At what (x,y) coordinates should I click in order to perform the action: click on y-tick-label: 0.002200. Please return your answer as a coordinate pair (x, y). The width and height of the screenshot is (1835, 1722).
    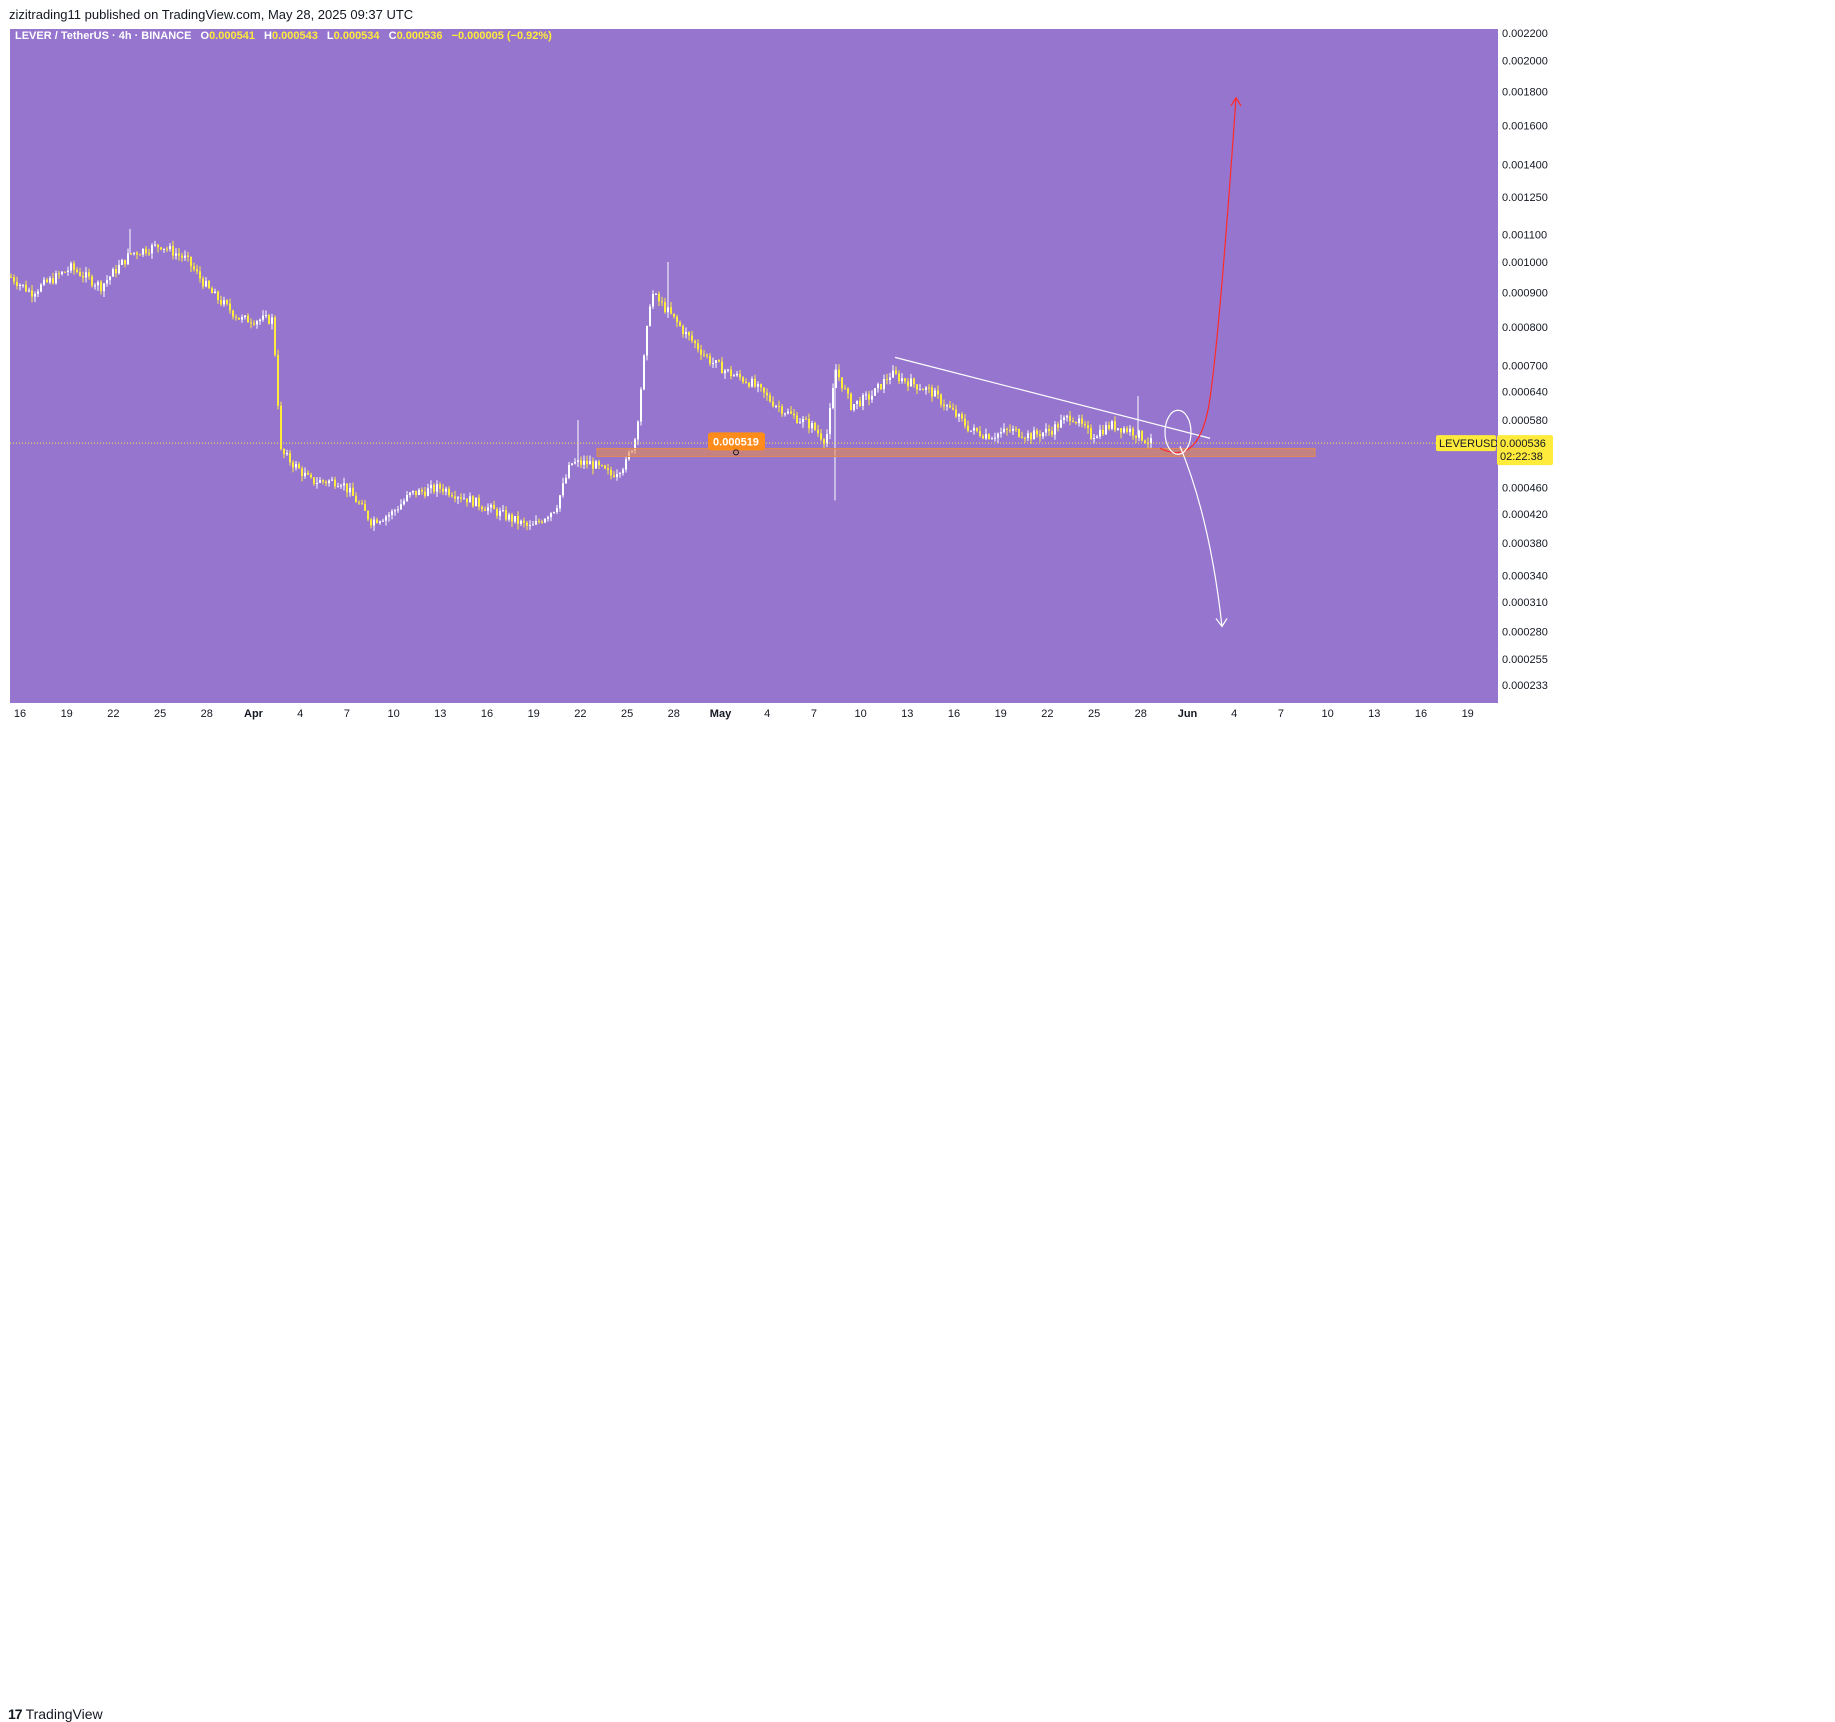
    Looking at the image, I should click on (1525, 34).